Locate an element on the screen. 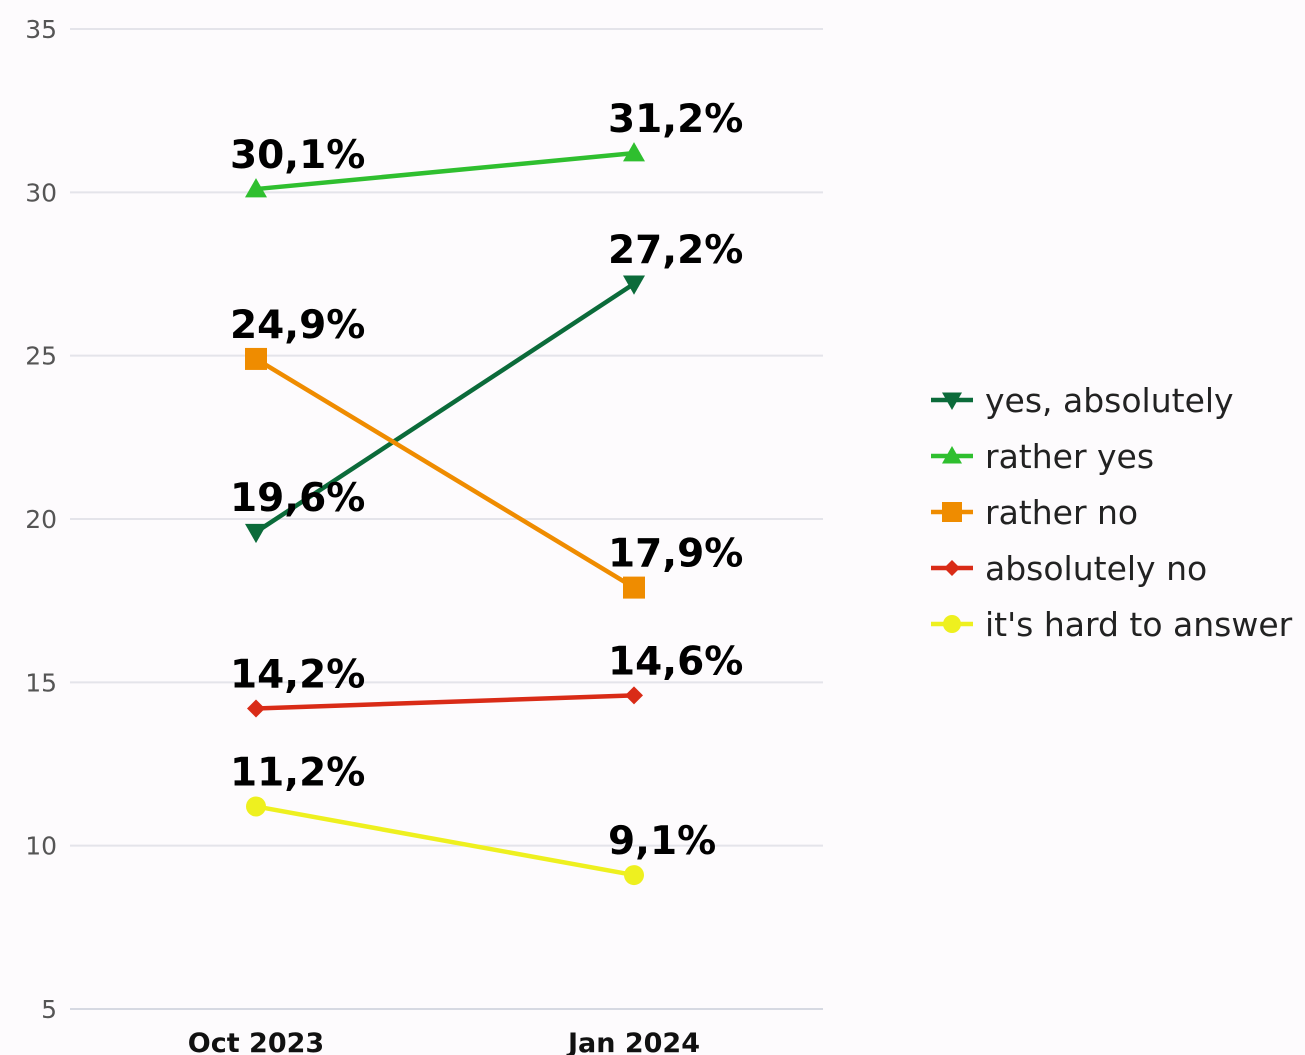 Image resolution: width=1305 pixels, height=1055 pixels. legend-item: it's hard to answer is located at coordinates (1112, 624).